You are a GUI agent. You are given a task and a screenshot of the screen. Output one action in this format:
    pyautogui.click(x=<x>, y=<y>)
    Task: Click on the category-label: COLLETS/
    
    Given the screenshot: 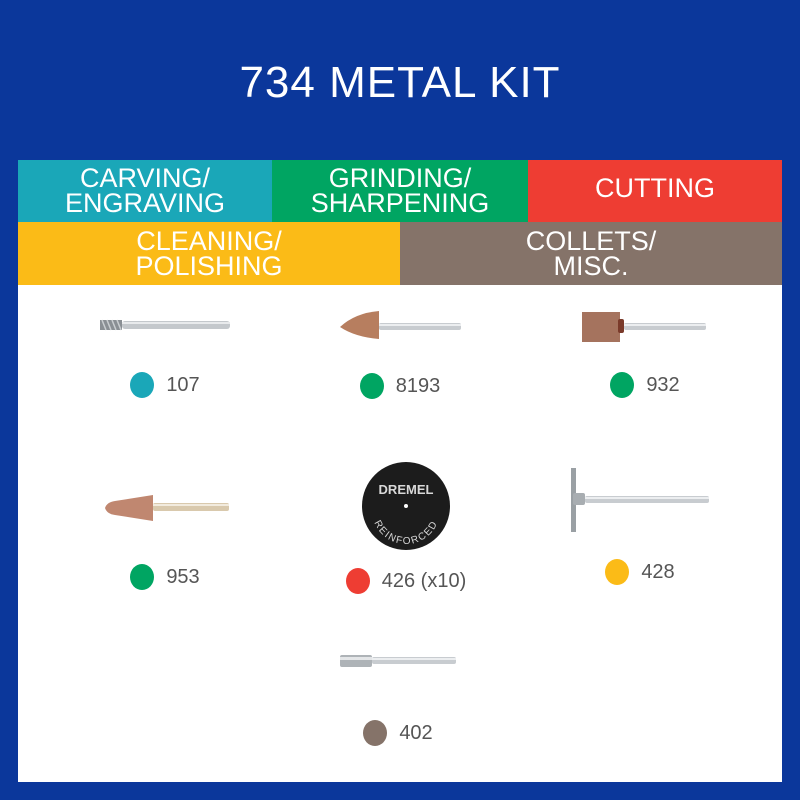 What is the action you would take?
    pyautogui.click(x=591, y=240)
    